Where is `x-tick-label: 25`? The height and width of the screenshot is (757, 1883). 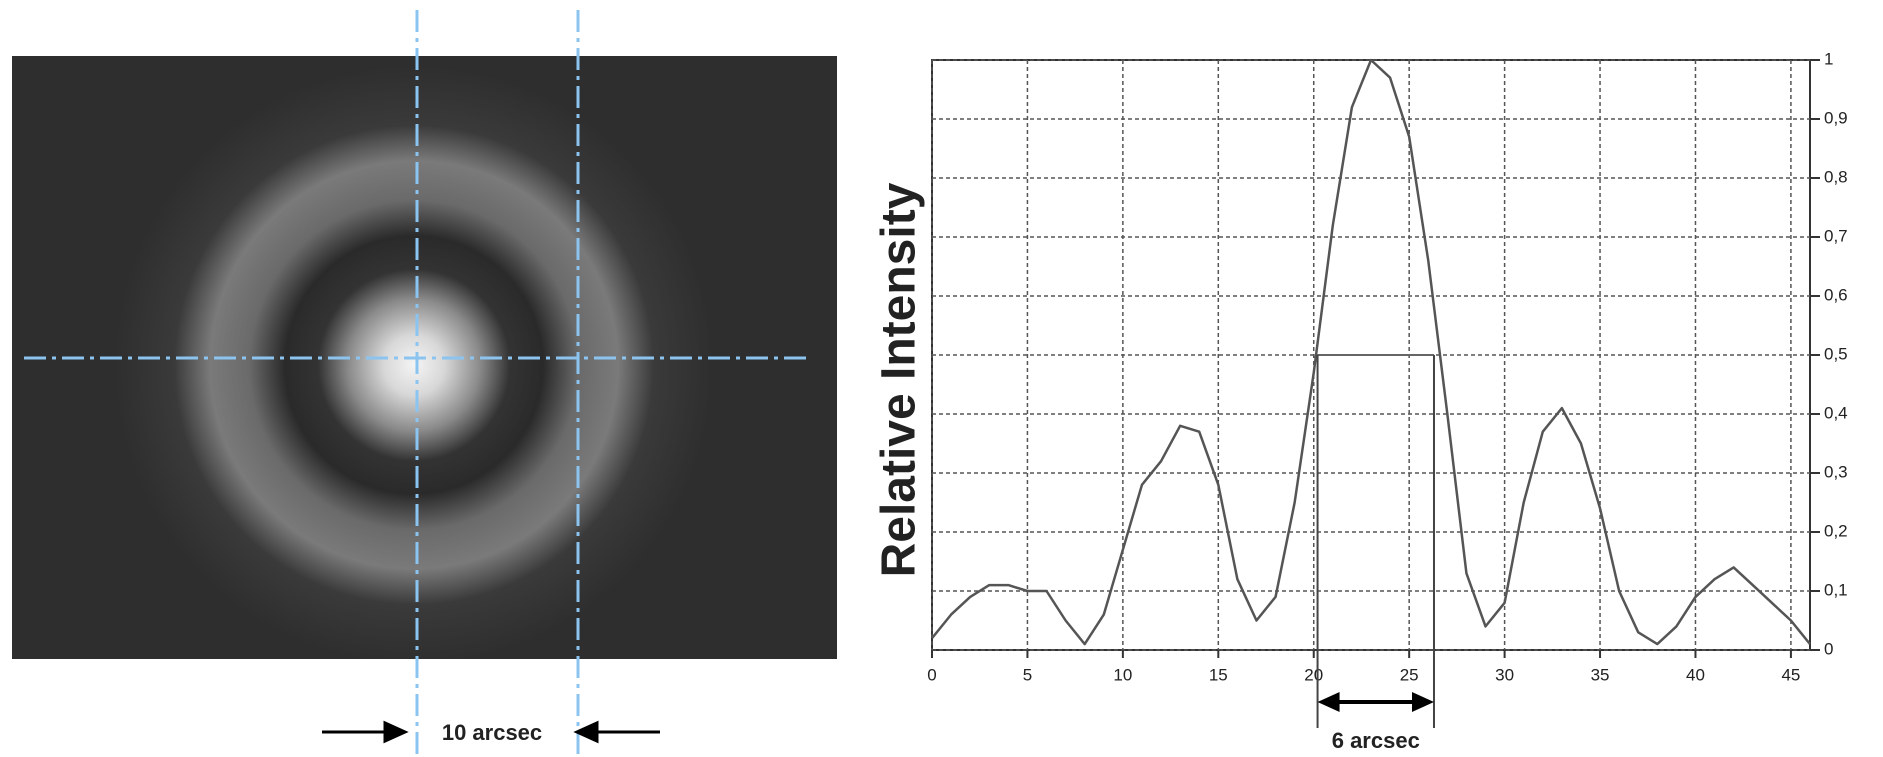
x-tick-label: 25 is located at coordinates (1409, 674).